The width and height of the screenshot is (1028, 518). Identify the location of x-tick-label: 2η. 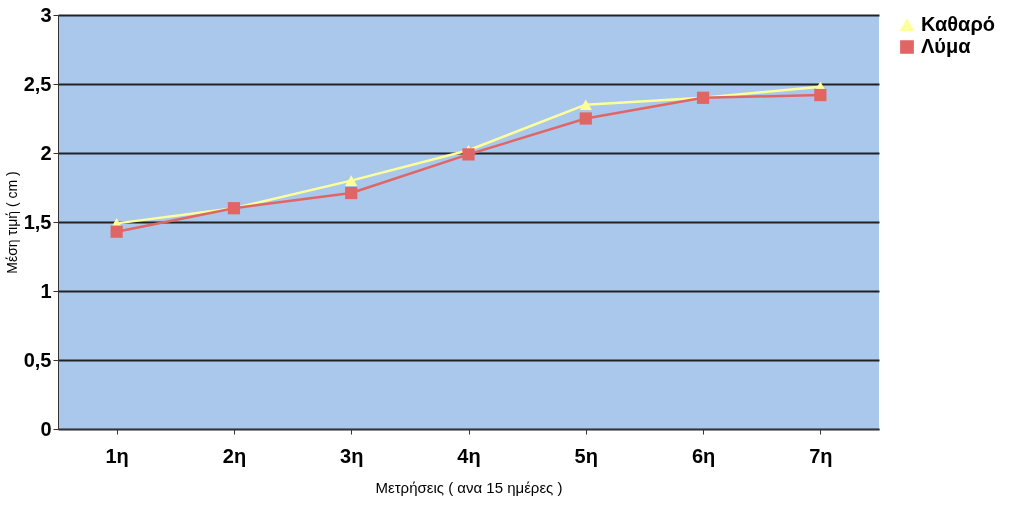
(234, 455).